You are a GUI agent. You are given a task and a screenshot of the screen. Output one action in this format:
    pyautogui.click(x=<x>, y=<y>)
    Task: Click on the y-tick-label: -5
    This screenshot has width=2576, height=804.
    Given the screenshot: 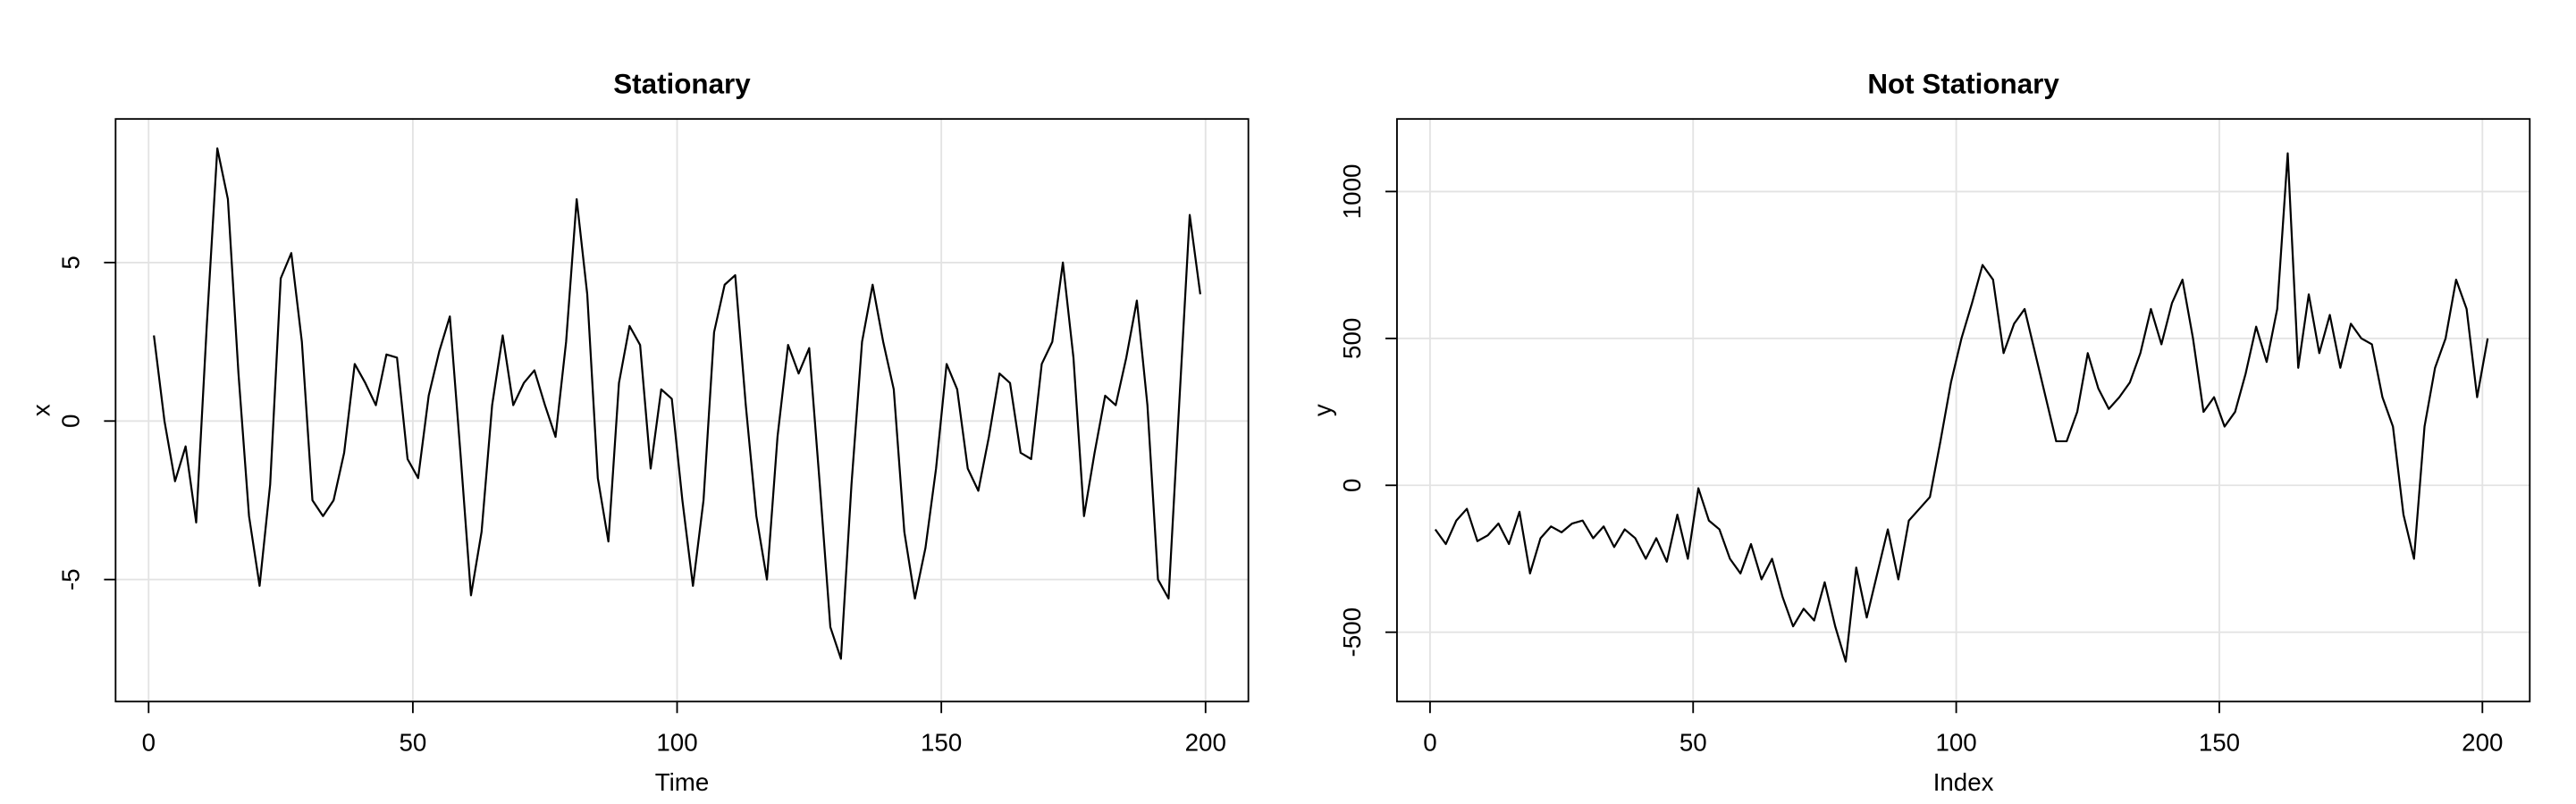 What is the action you would take?
    pyautogui.click(x=71, y=579)
    